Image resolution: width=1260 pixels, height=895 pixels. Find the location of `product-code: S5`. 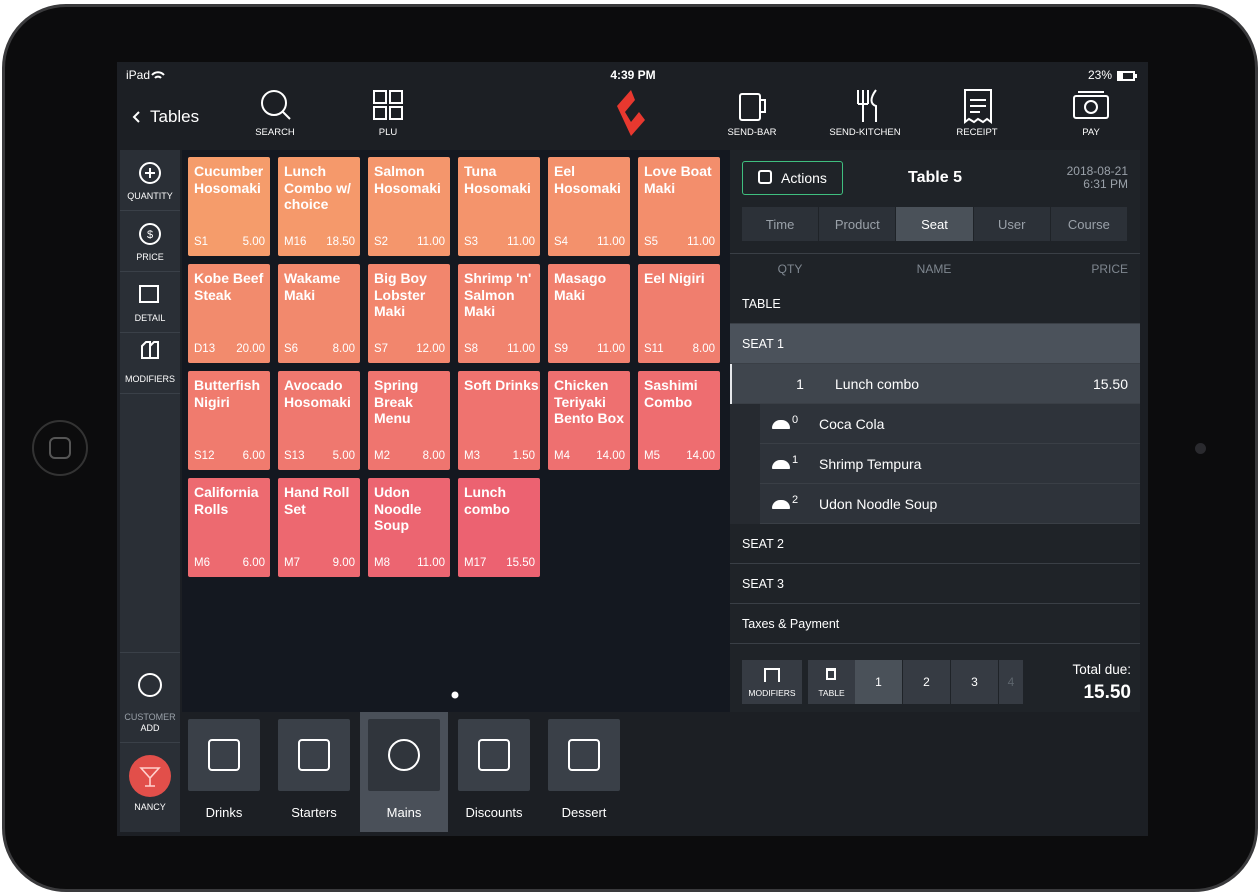

product-code: S5 is located at coordinates (651, 242).